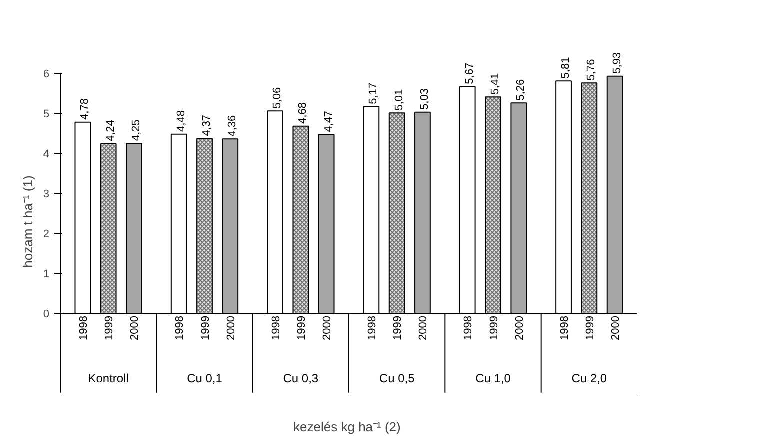 This screenshot has height=437, width=767. What do you see at coordinates (399, 100) in the screenshot?
I see `data-label: 5,01` at bounding box center [399, 100].